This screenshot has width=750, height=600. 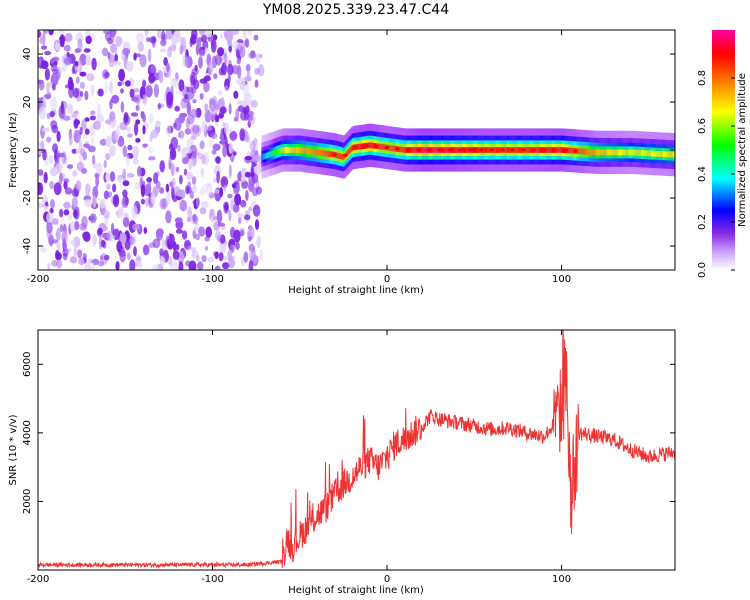 I want to click on snr-y-label: SNR (10 * v/v), so click(x=13, y=449).